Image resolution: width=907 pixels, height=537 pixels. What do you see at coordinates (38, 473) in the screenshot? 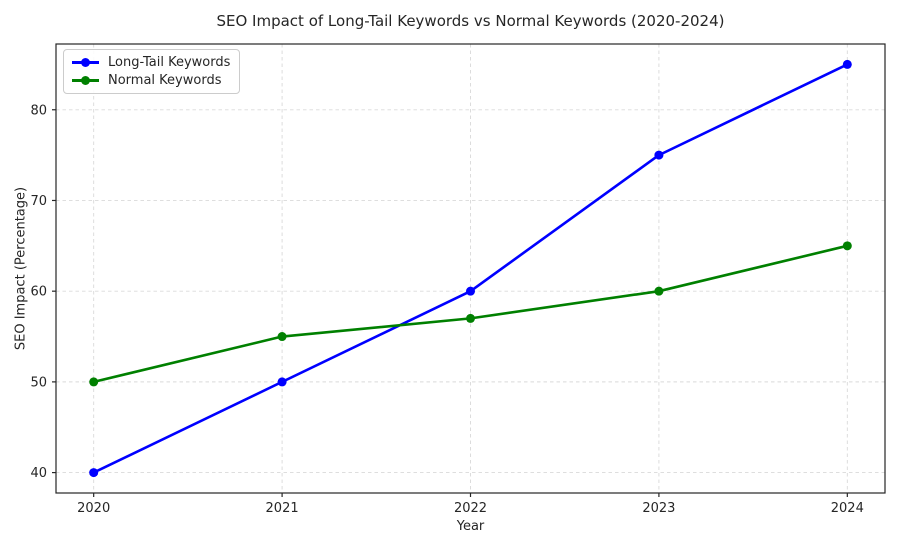
I see `svg-text: 40` at bounding box center [38, 473].